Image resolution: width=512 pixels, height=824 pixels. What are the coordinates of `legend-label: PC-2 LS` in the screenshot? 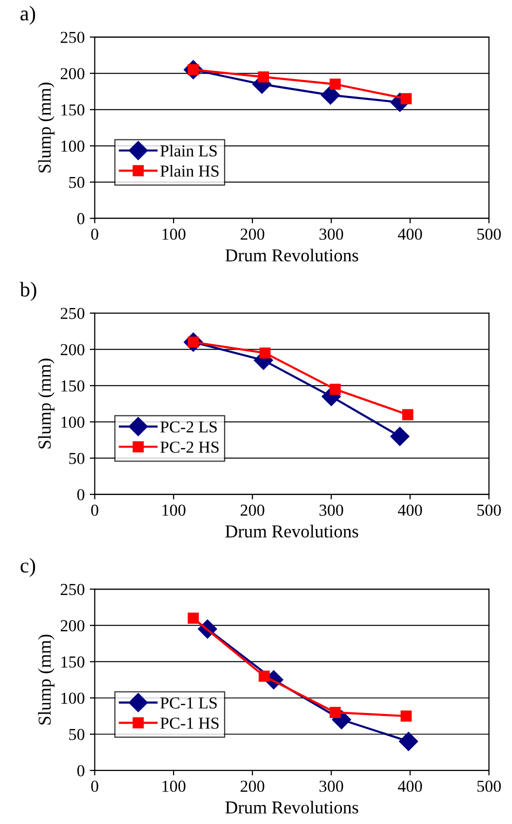 It's located at (188, 427).